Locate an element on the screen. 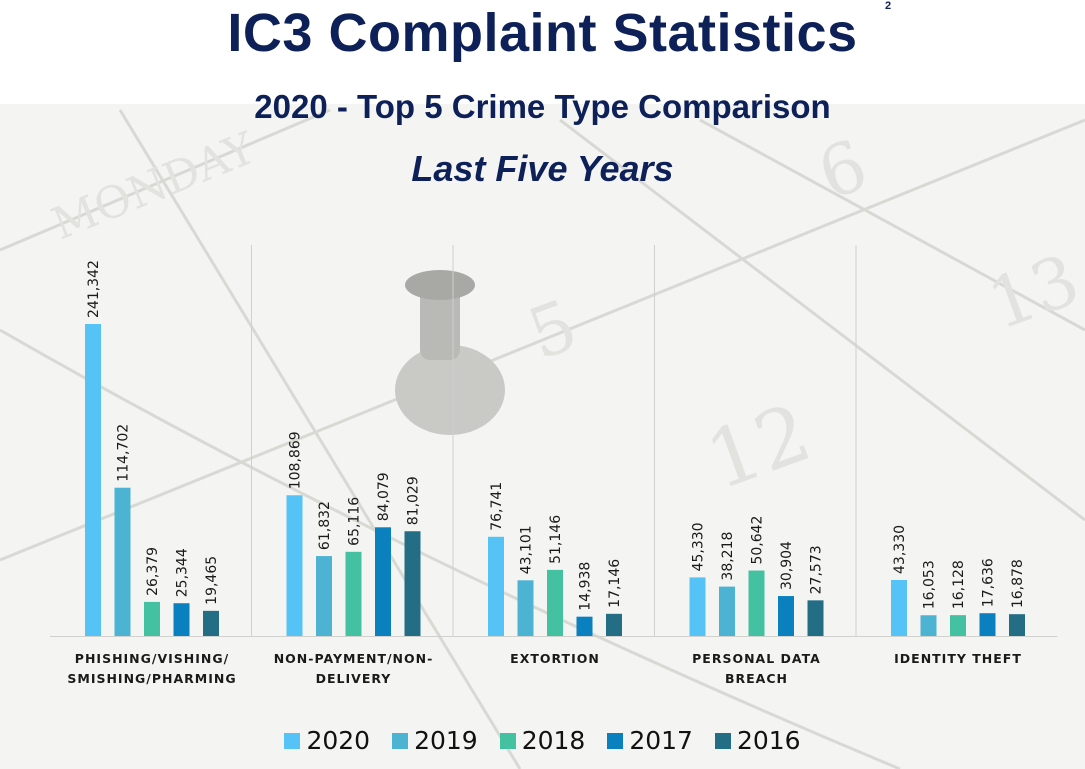 The image size is (1085, 769). data-label: 51,146 is located at coordinates (556, 539).